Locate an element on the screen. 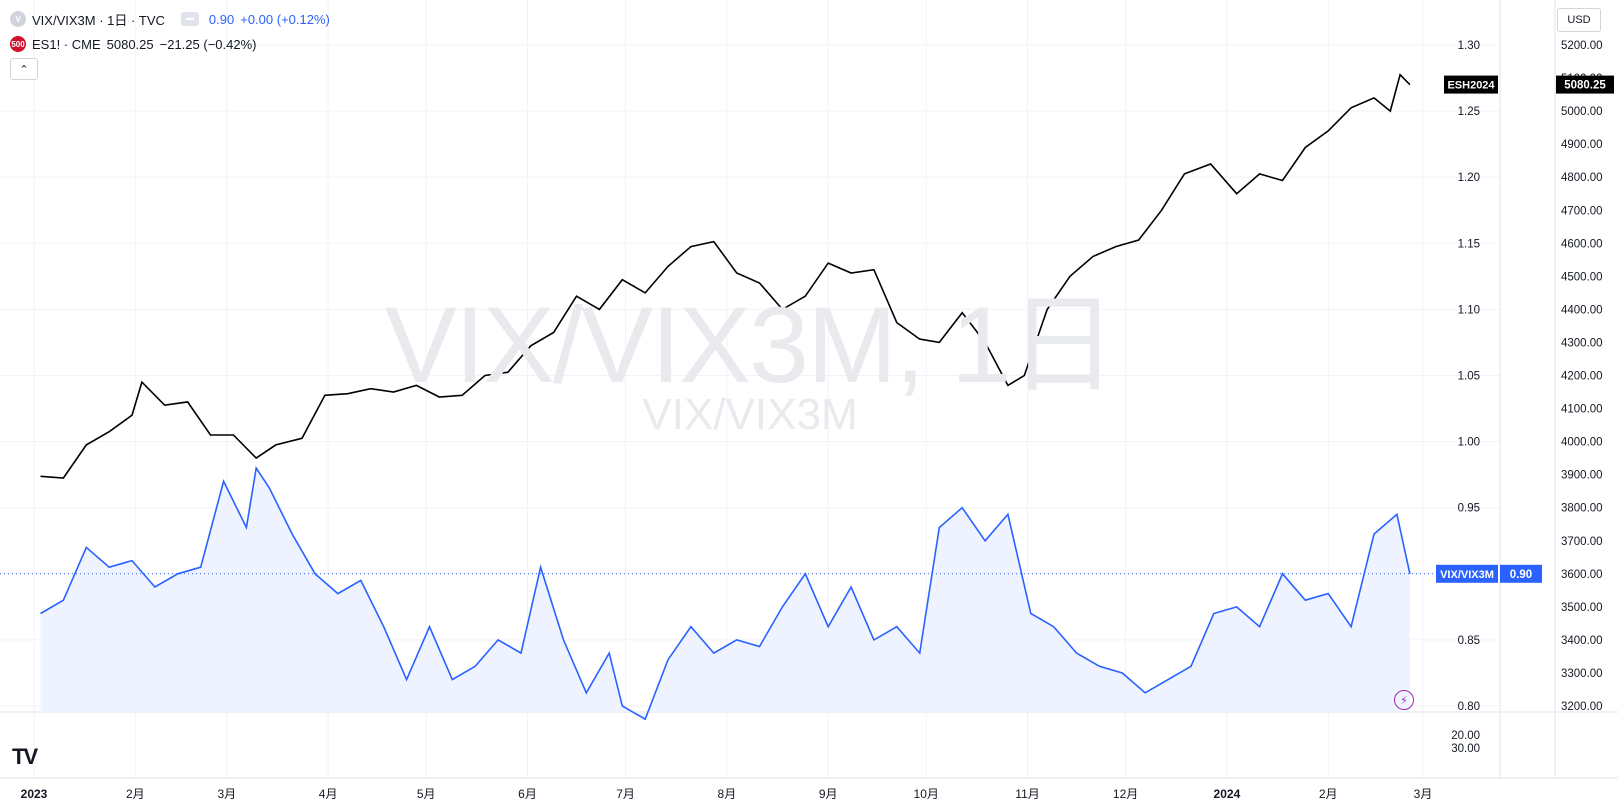  watermark-main: VIX/VIX3M, 1日 is located at coordinates (750, 344).